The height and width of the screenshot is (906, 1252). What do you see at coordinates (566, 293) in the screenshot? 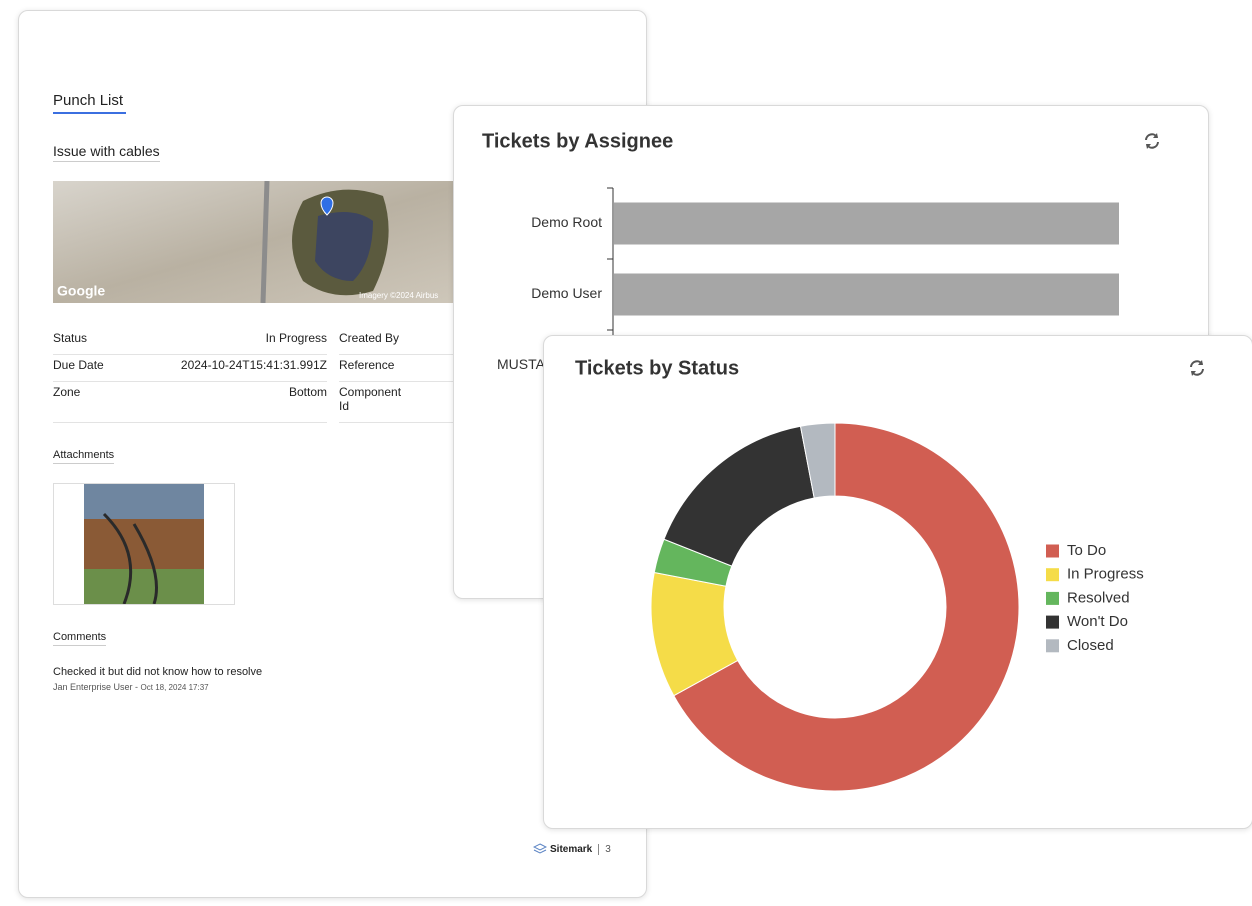
I see `y-tick-label: Demo User` at bounding box center [566, 293].